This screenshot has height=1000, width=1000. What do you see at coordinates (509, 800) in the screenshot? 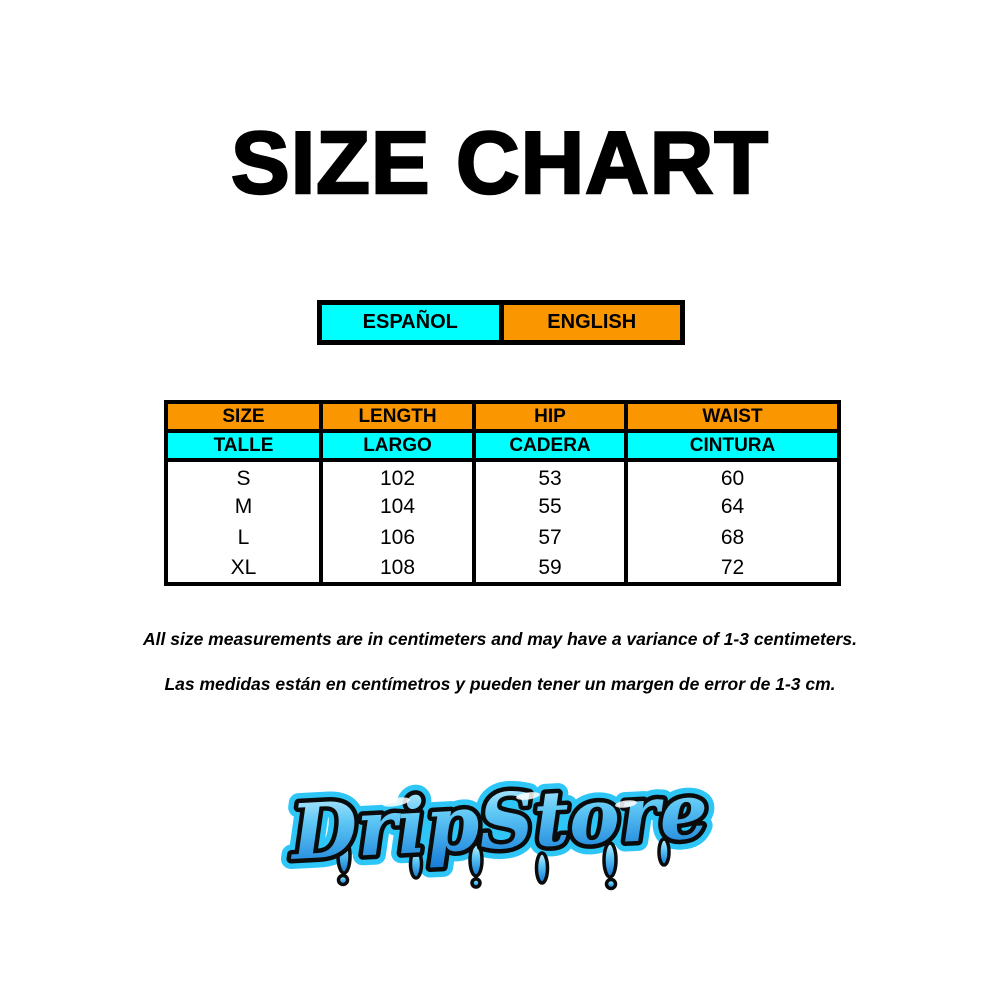
I see `logo-ice-glints` at bounding box center [509, 800].